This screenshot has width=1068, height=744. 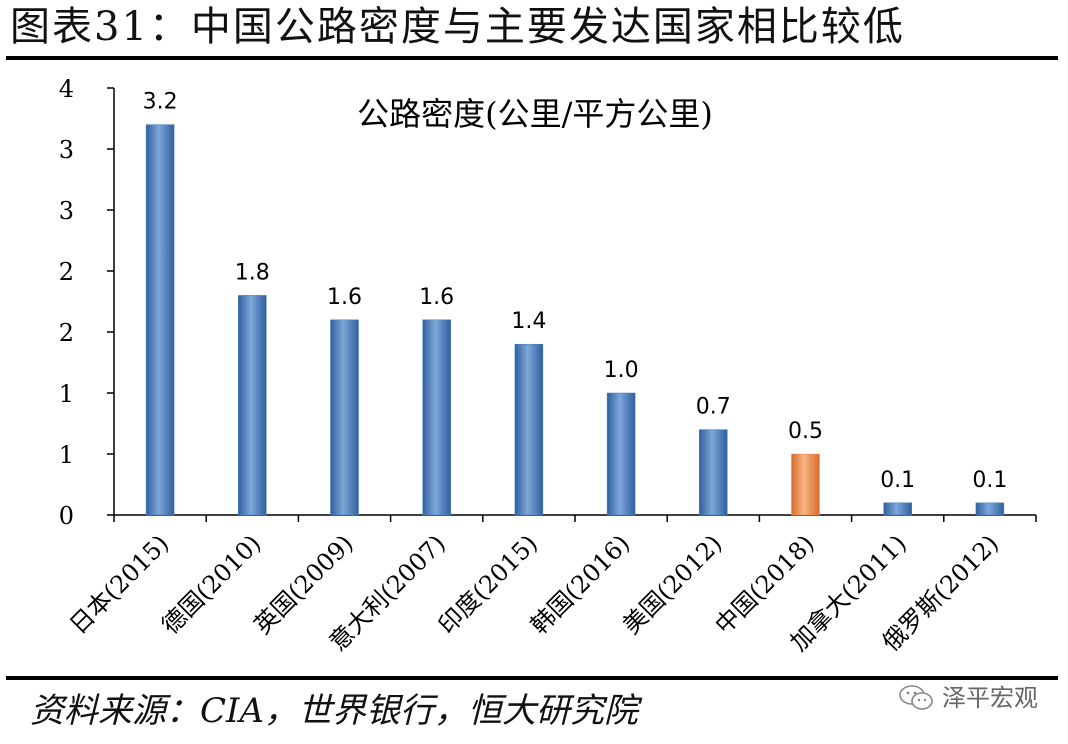 I want to click on value-label-2: 1.6, so click(x=344, y=297).